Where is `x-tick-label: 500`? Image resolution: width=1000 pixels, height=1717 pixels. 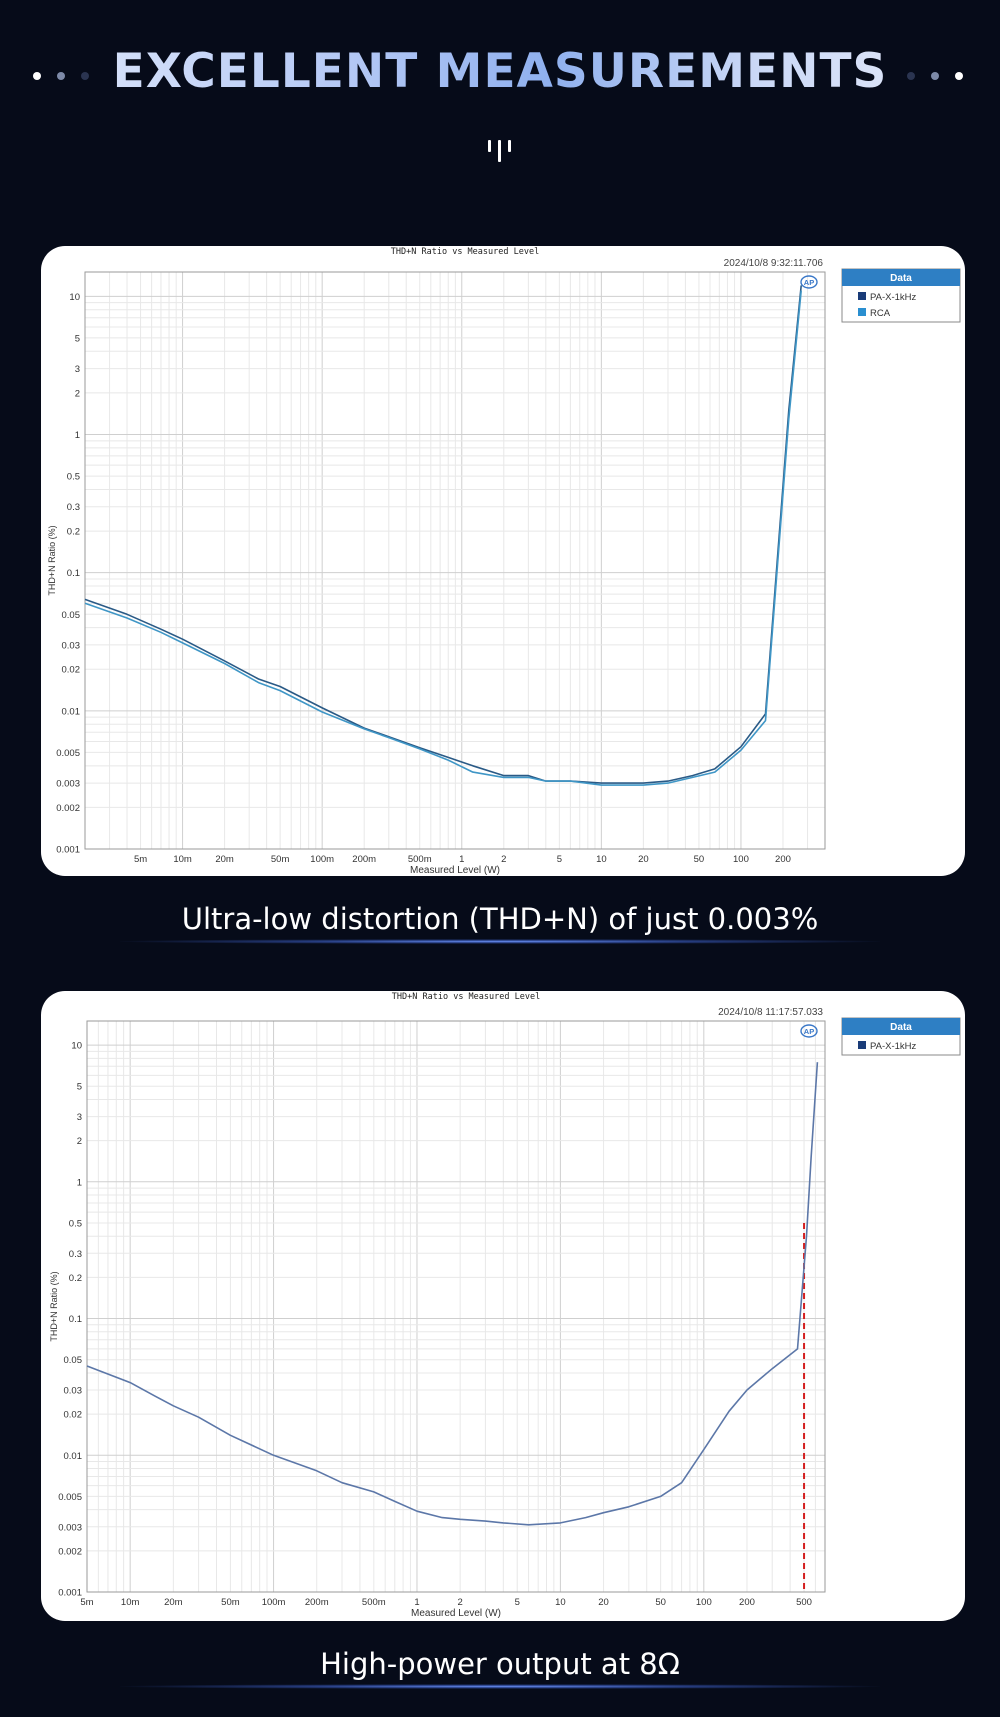
x-tick-label: 500 is located at coordinates (804, 1602).